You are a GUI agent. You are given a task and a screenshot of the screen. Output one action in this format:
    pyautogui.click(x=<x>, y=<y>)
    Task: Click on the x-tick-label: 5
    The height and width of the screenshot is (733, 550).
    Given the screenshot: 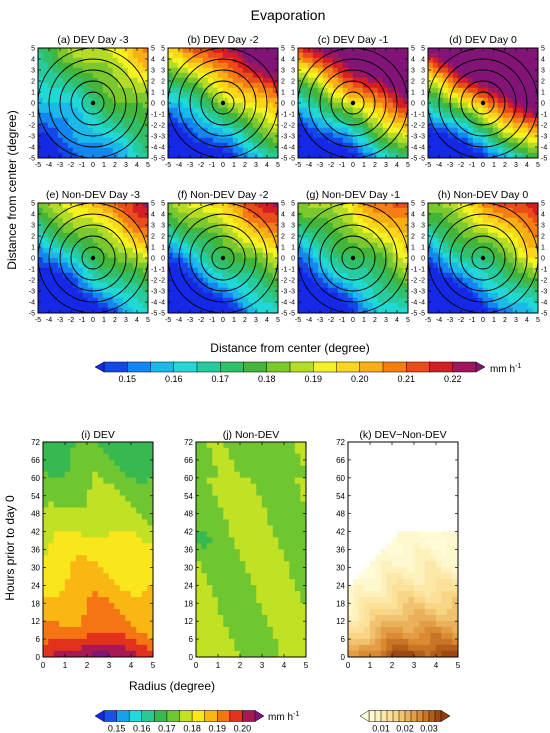 What is the action you would take?
    pyautogui.click(x=408, y=320)
    